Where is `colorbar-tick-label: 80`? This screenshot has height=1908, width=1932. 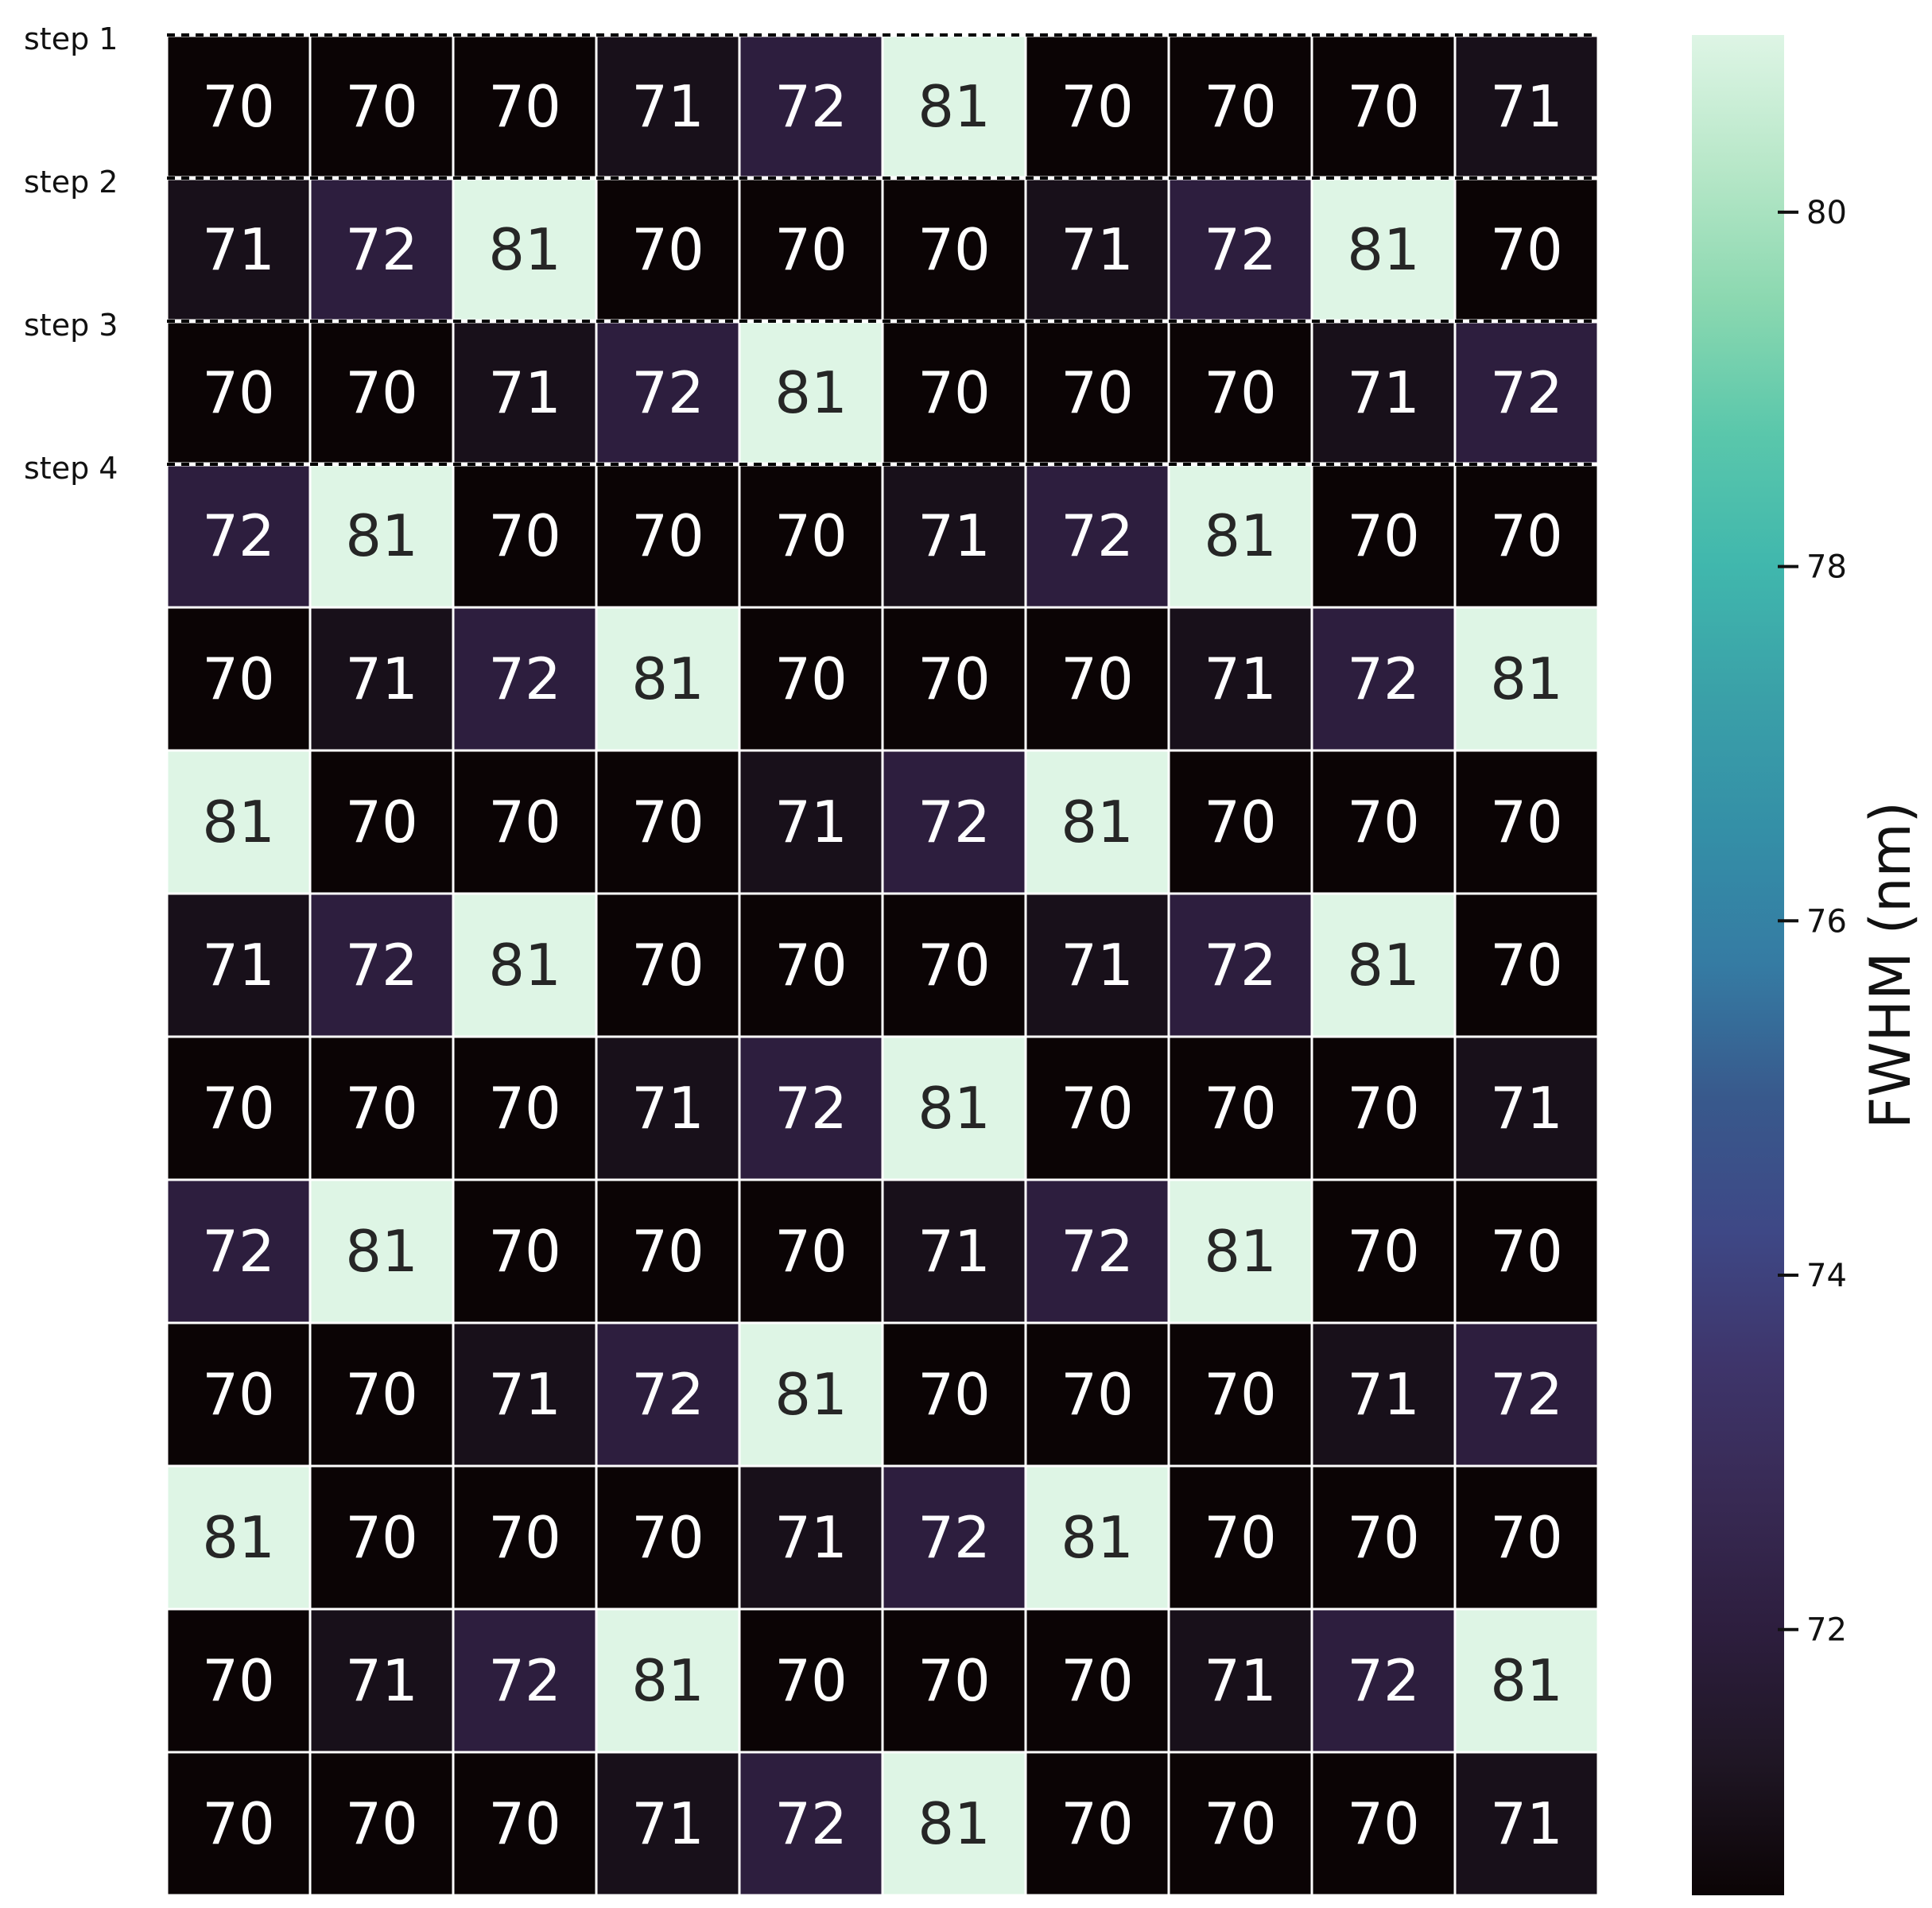
colorbar-tick-label: 80 is located at coordinates (1827, 213).